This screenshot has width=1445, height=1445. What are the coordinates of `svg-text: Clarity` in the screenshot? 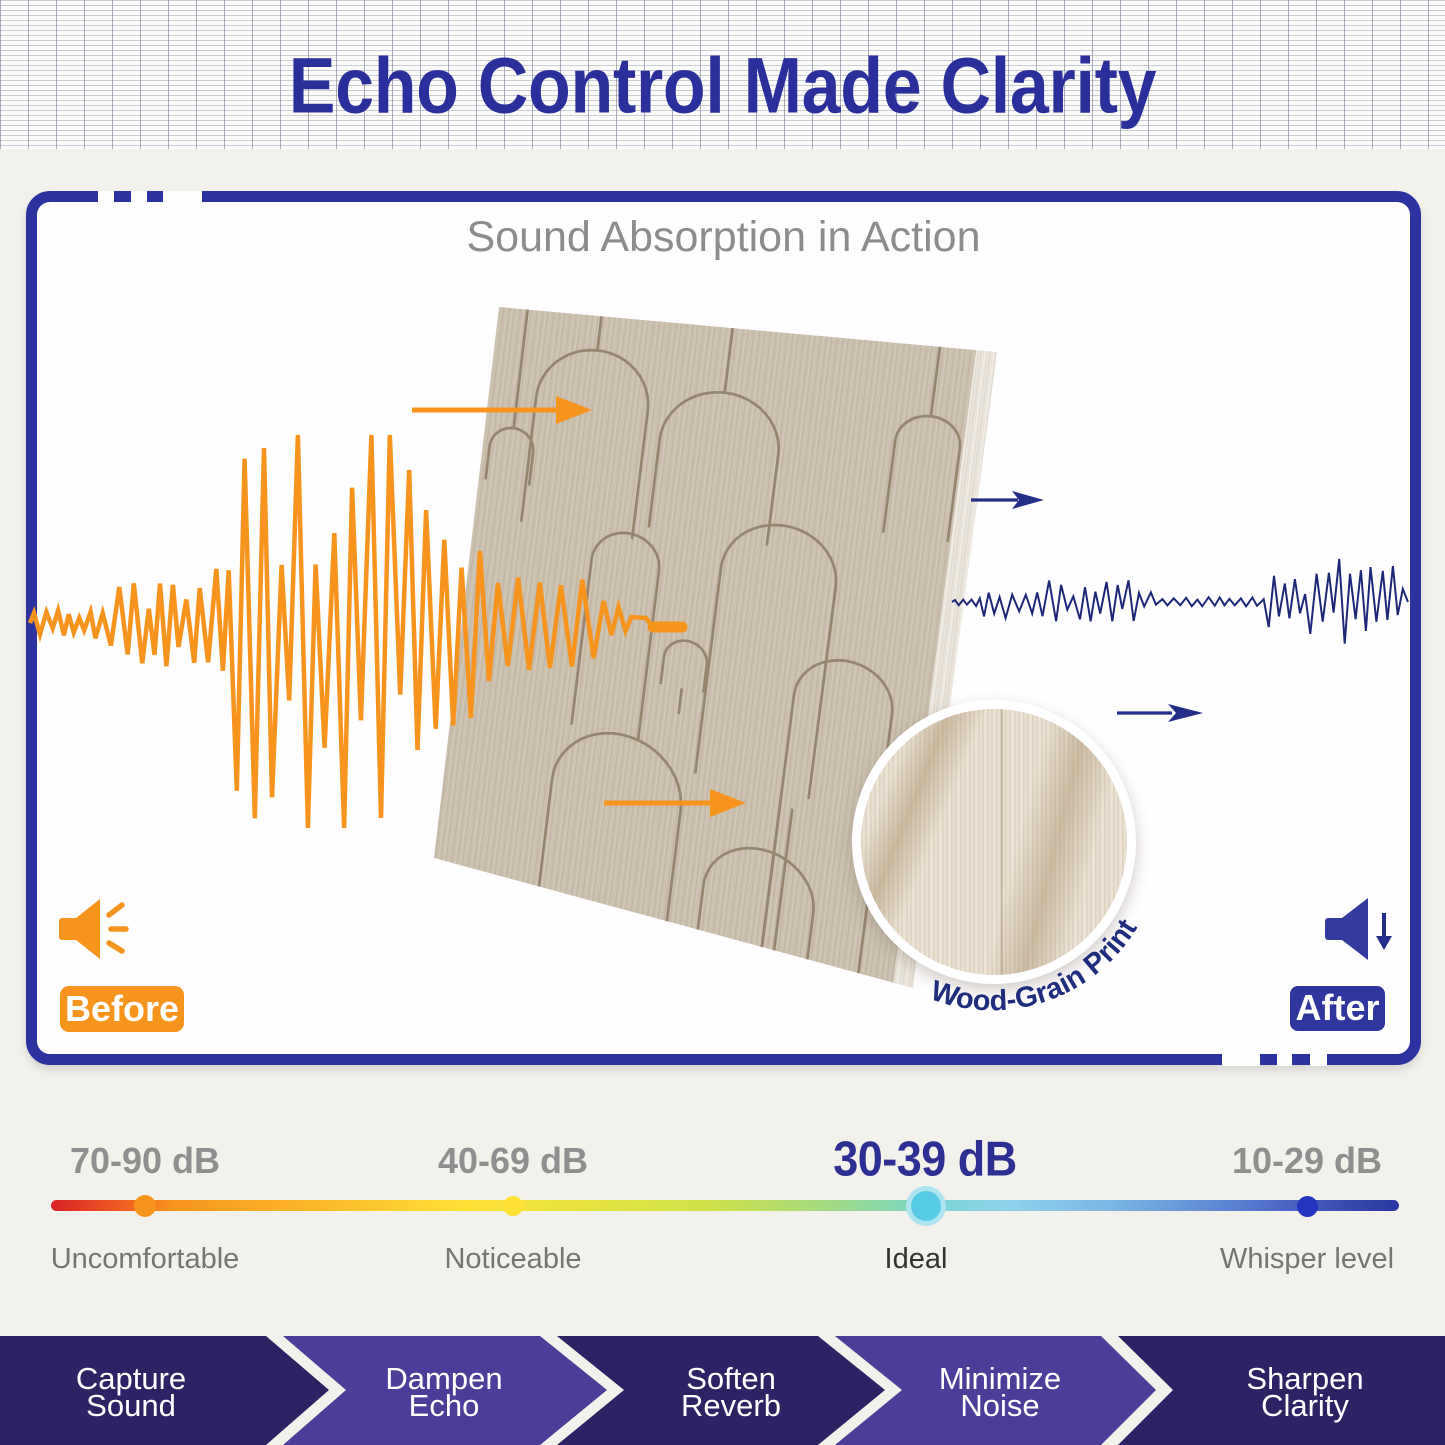 It's located at (1305, 1405).